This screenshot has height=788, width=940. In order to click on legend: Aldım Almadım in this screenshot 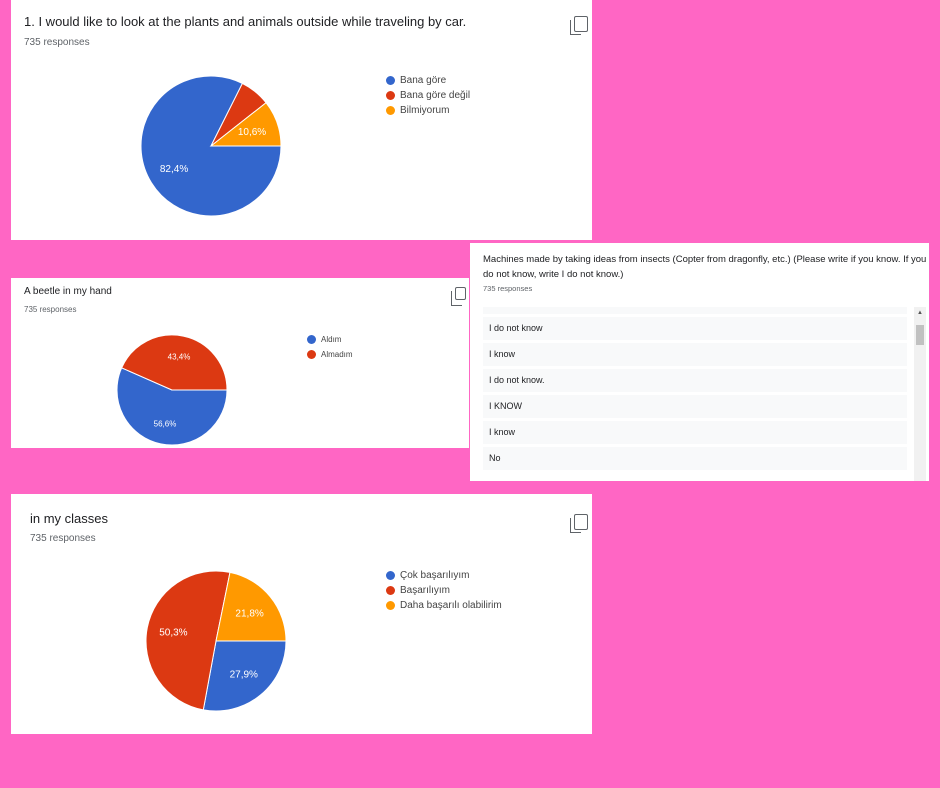, I will do `click(330, 347)`.